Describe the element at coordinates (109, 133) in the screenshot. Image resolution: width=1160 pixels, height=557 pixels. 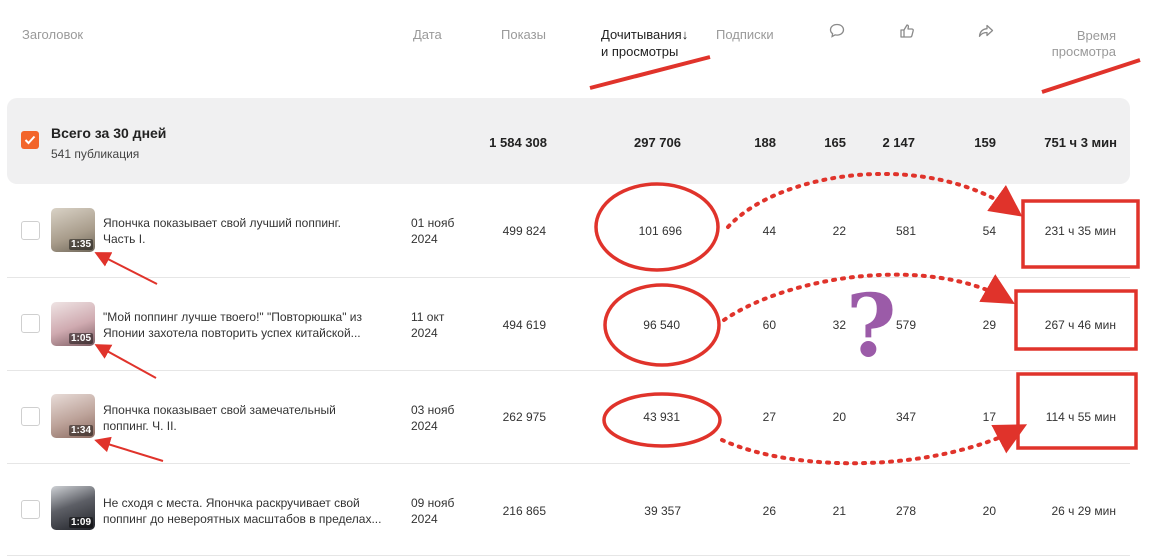
I see `totals-title: Всего за 30 дней` at that location.